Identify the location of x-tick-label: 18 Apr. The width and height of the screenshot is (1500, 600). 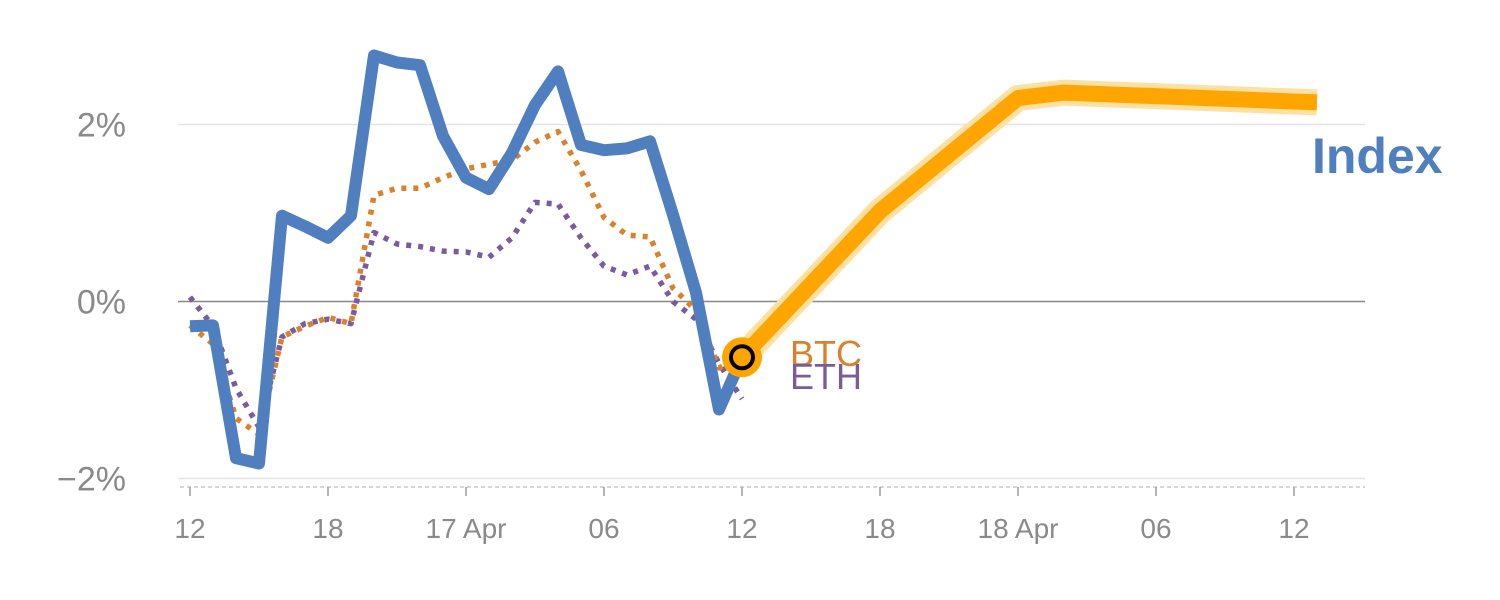
(1018, 528).